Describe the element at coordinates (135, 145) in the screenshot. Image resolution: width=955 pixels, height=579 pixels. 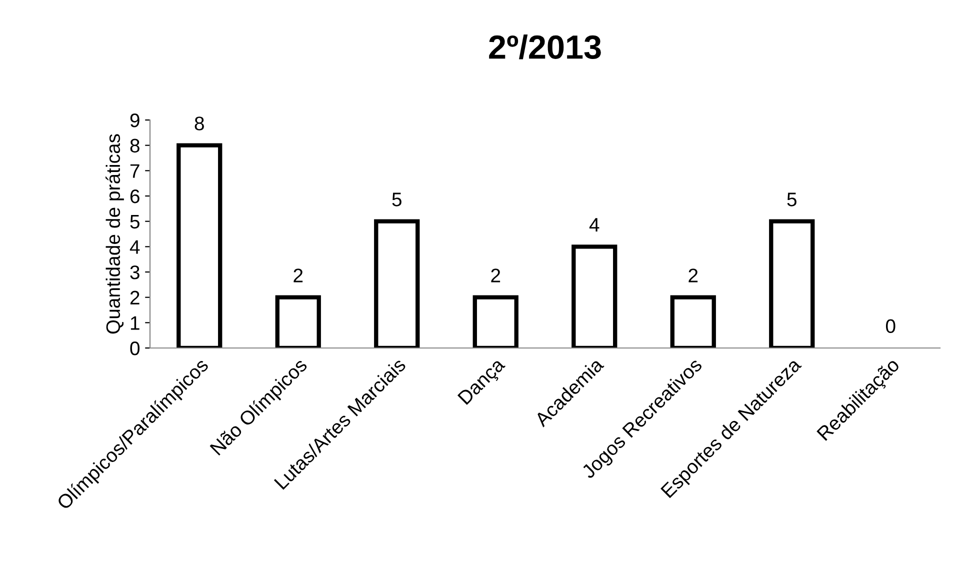
I see `y-tick-label: 8` at that location.